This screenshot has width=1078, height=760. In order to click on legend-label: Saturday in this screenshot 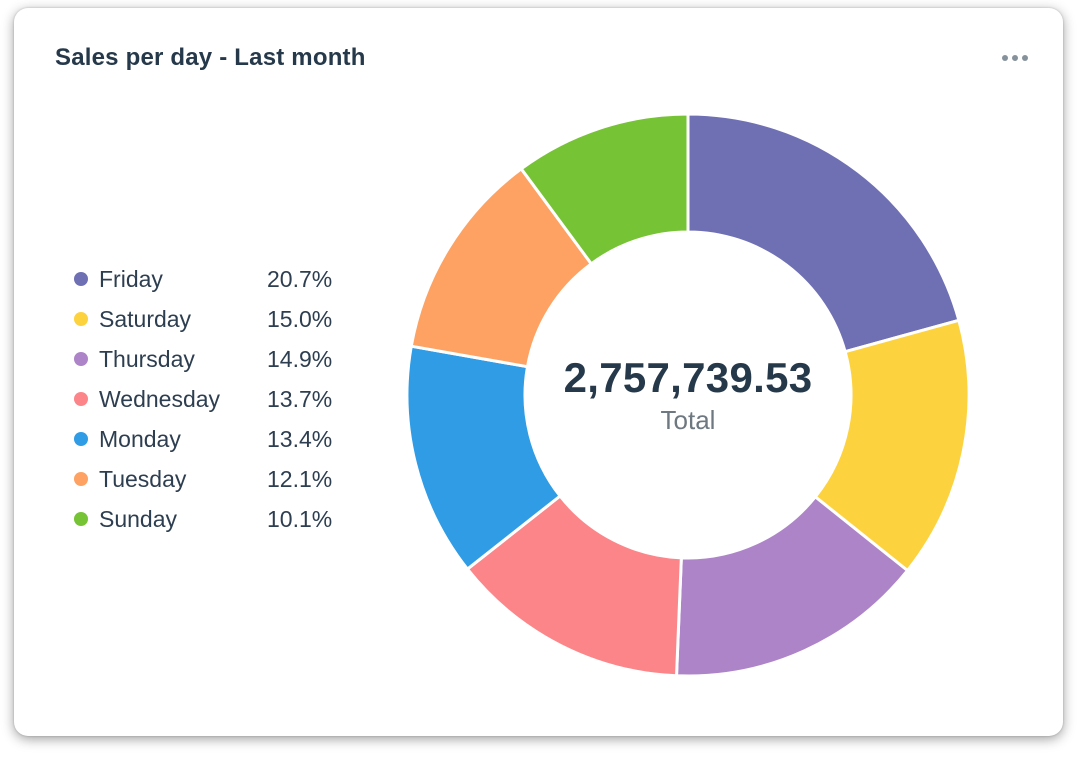, I will do `click(145, 318)`.